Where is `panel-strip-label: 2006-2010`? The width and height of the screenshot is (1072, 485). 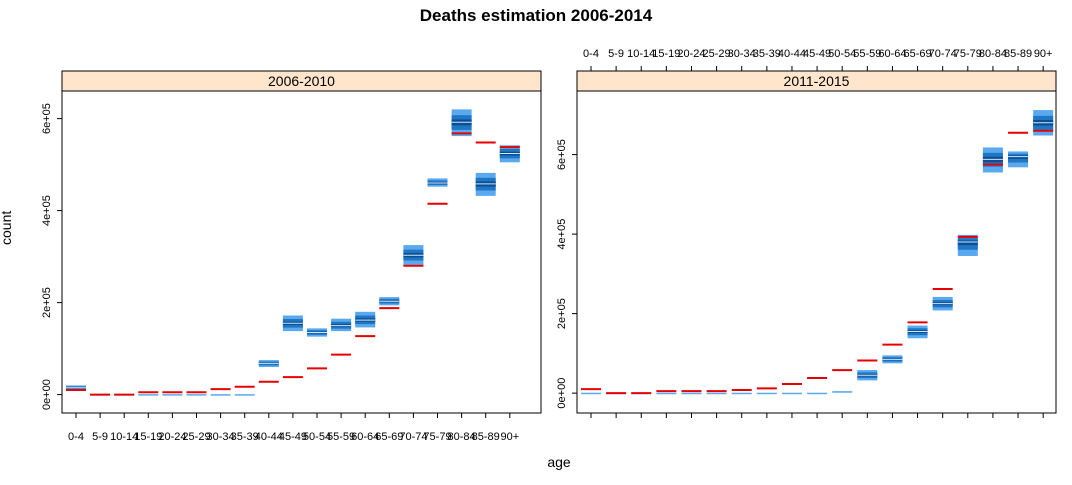
panel-strip-label: 2006-2010 is located at coordinates (301, 81).